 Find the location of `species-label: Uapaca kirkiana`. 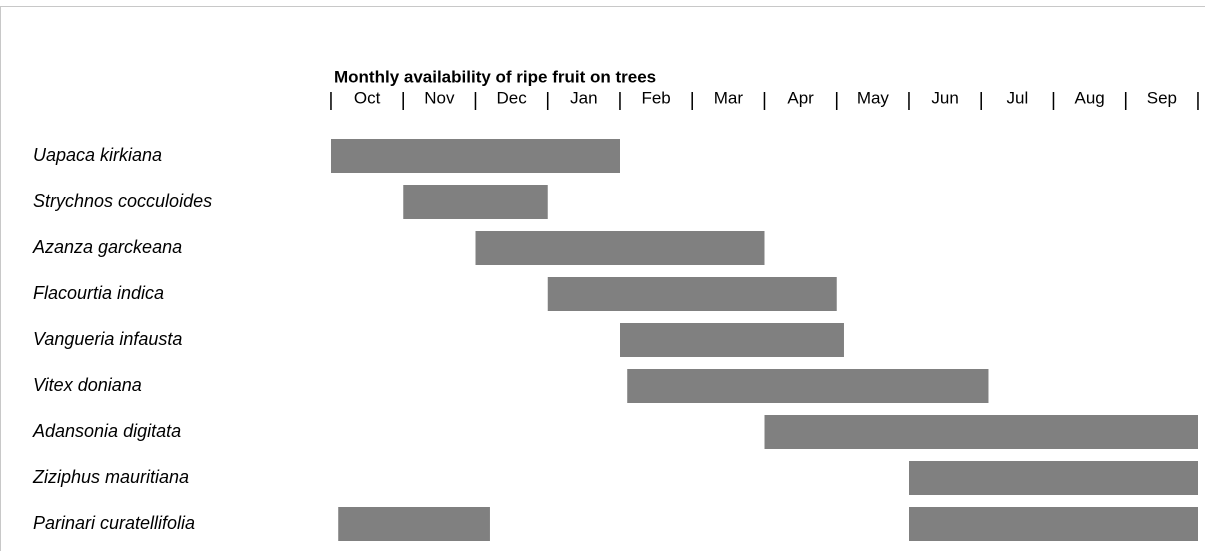

species-label: Uapaca kirkiana is located at coordinates (97, 155).